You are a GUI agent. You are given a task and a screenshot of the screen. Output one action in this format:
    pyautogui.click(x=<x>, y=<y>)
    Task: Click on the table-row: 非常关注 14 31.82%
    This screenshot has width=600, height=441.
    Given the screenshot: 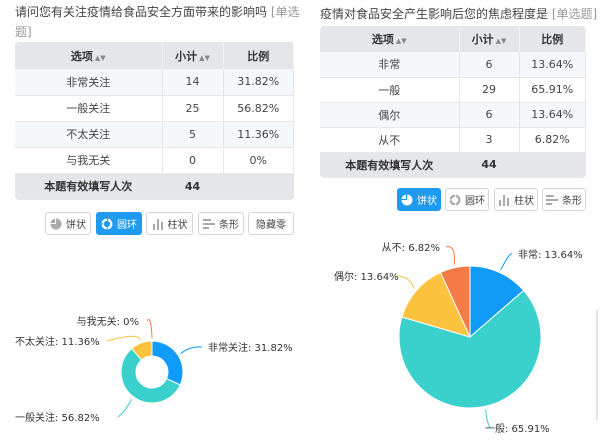 What is the action you would take?
    pyautogui.click(x=154, y=82)
    